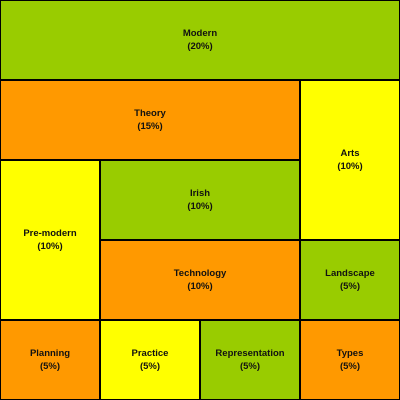 The image size is (400, 400). Describe the element at coordinates (350, 153) in the screenshot. I see `tile-label: Arts` at that location.